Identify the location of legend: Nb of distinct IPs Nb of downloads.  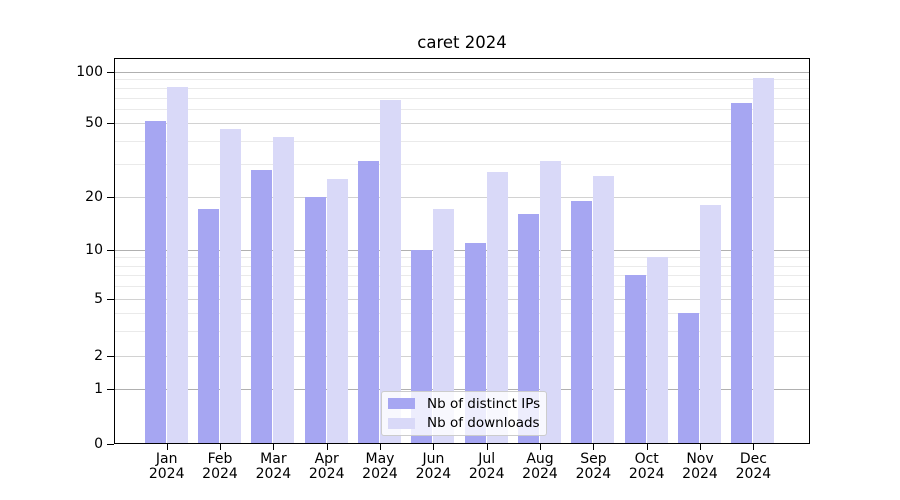
(464, 413).